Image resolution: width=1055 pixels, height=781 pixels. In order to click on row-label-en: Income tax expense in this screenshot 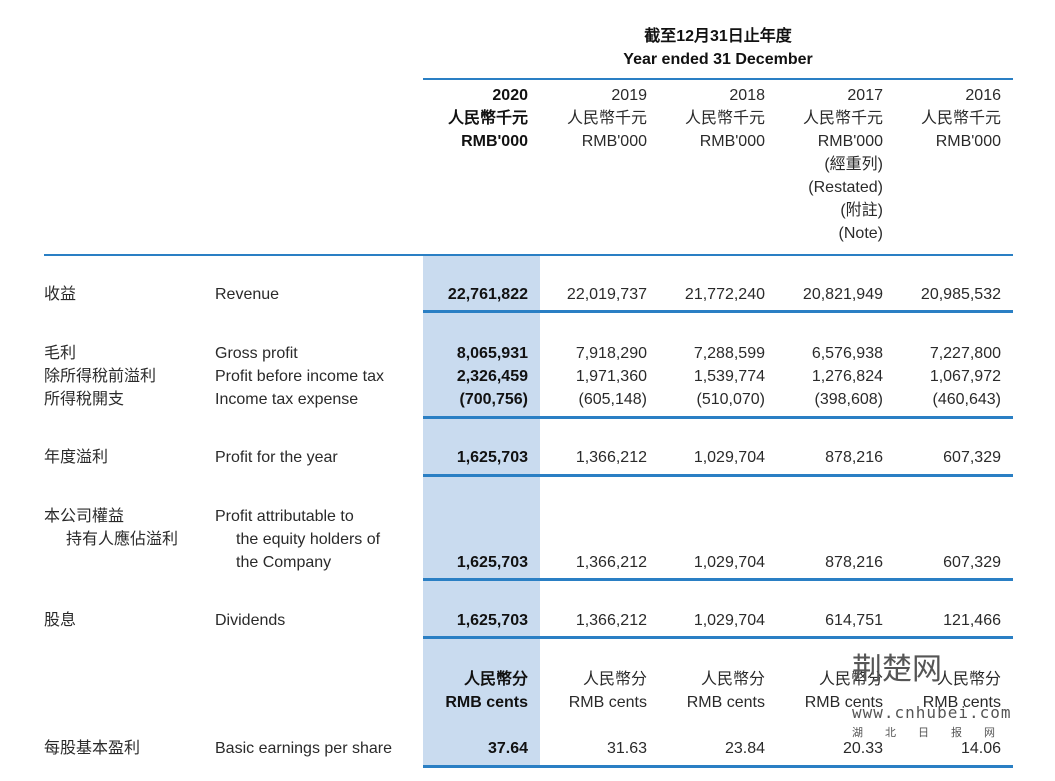, I will do `click(287, 399)`.